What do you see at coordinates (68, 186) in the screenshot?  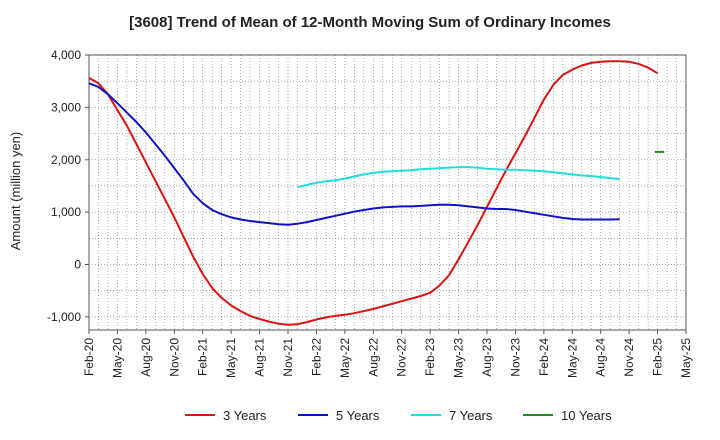 I see `y-axis: -1,000 0 1,000 2,000 3,000 4,000` at bounding box center [68, 186].